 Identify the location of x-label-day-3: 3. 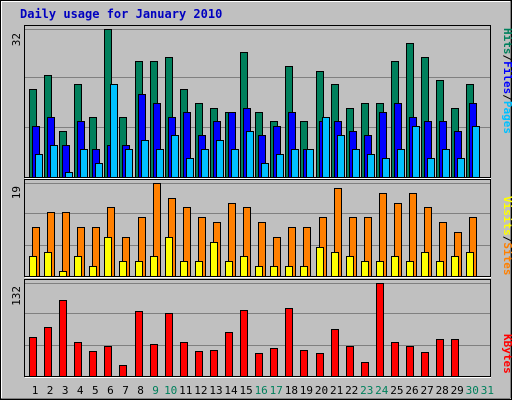
(65, 390).